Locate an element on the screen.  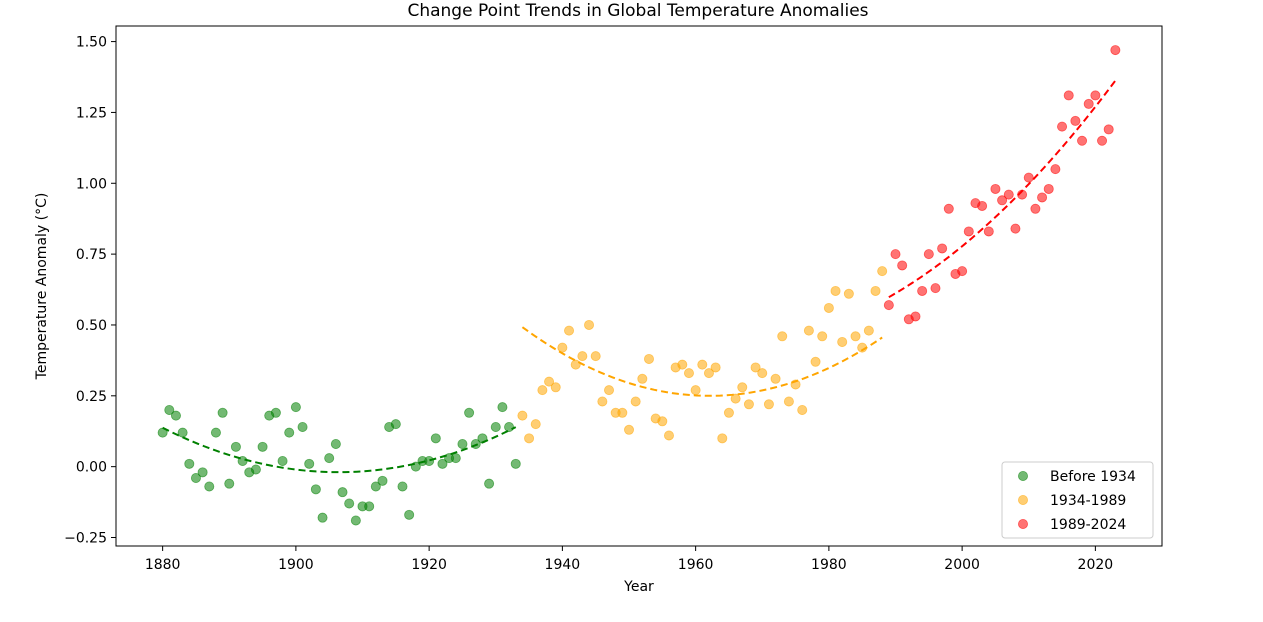
x-tick-label: 1980 is located at coordinates (829, 565).